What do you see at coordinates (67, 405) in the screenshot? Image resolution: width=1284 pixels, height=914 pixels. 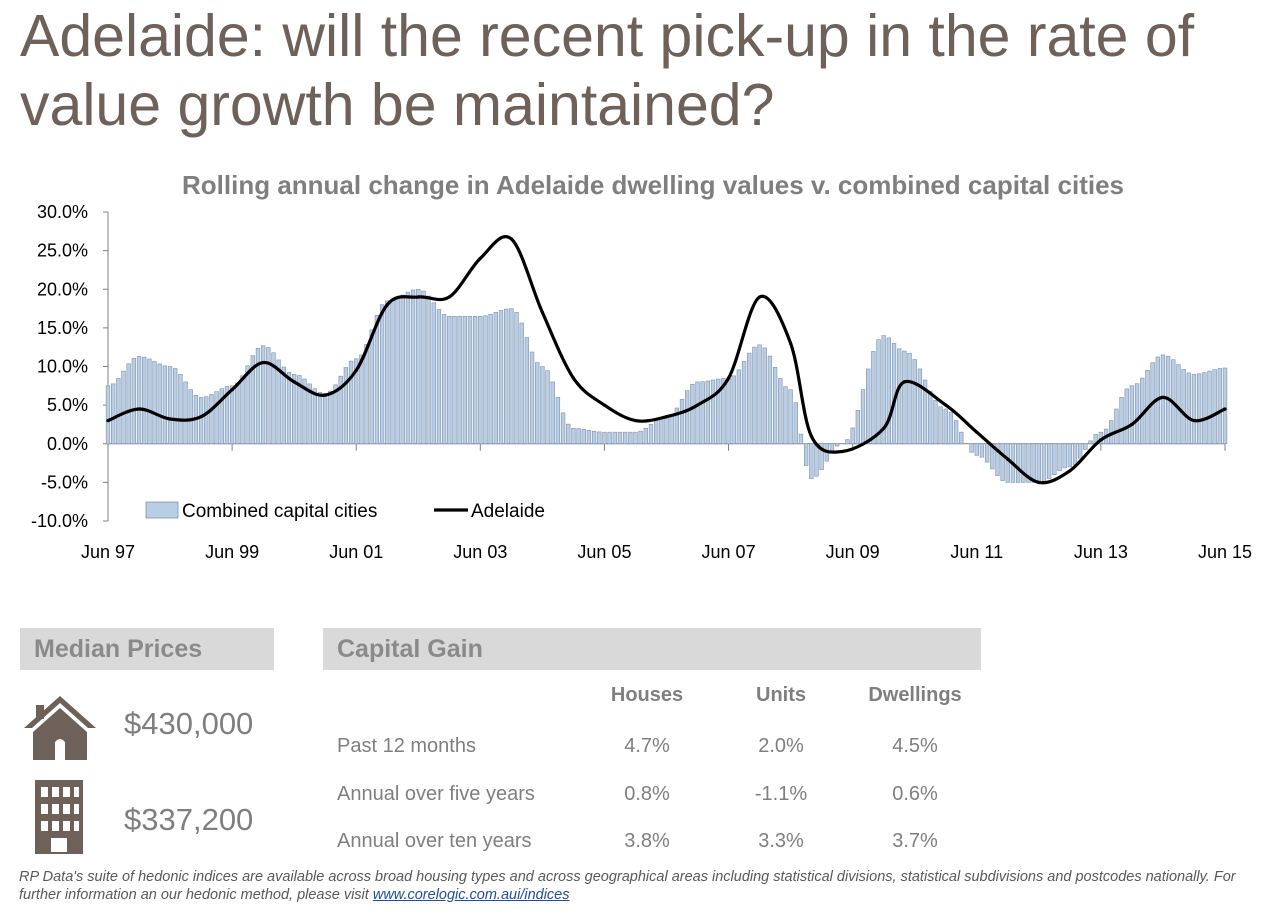 I see `y-tick-label: 5.0%` at bounding box center [67, 405].